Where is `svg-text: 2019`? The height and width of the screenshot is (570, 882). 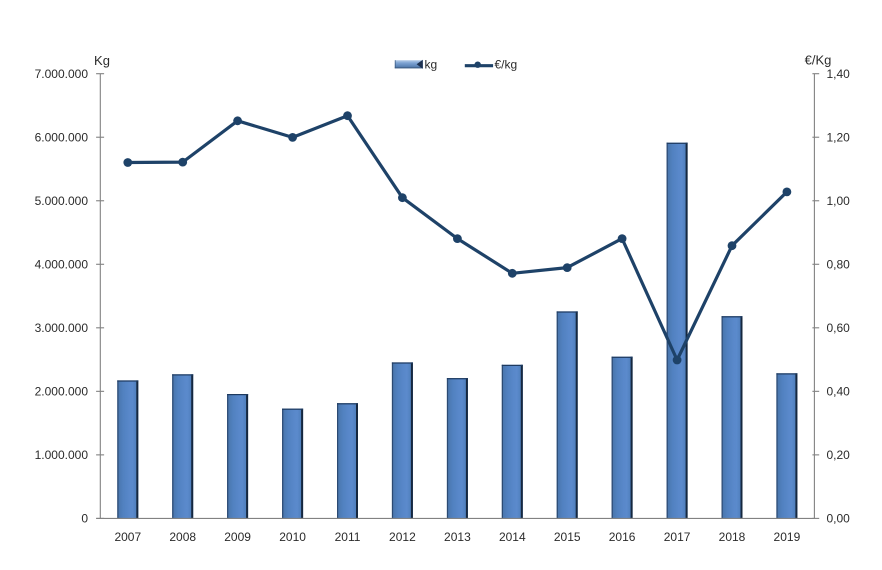
svg-text: 2019 is located at coordinates (787, 537).